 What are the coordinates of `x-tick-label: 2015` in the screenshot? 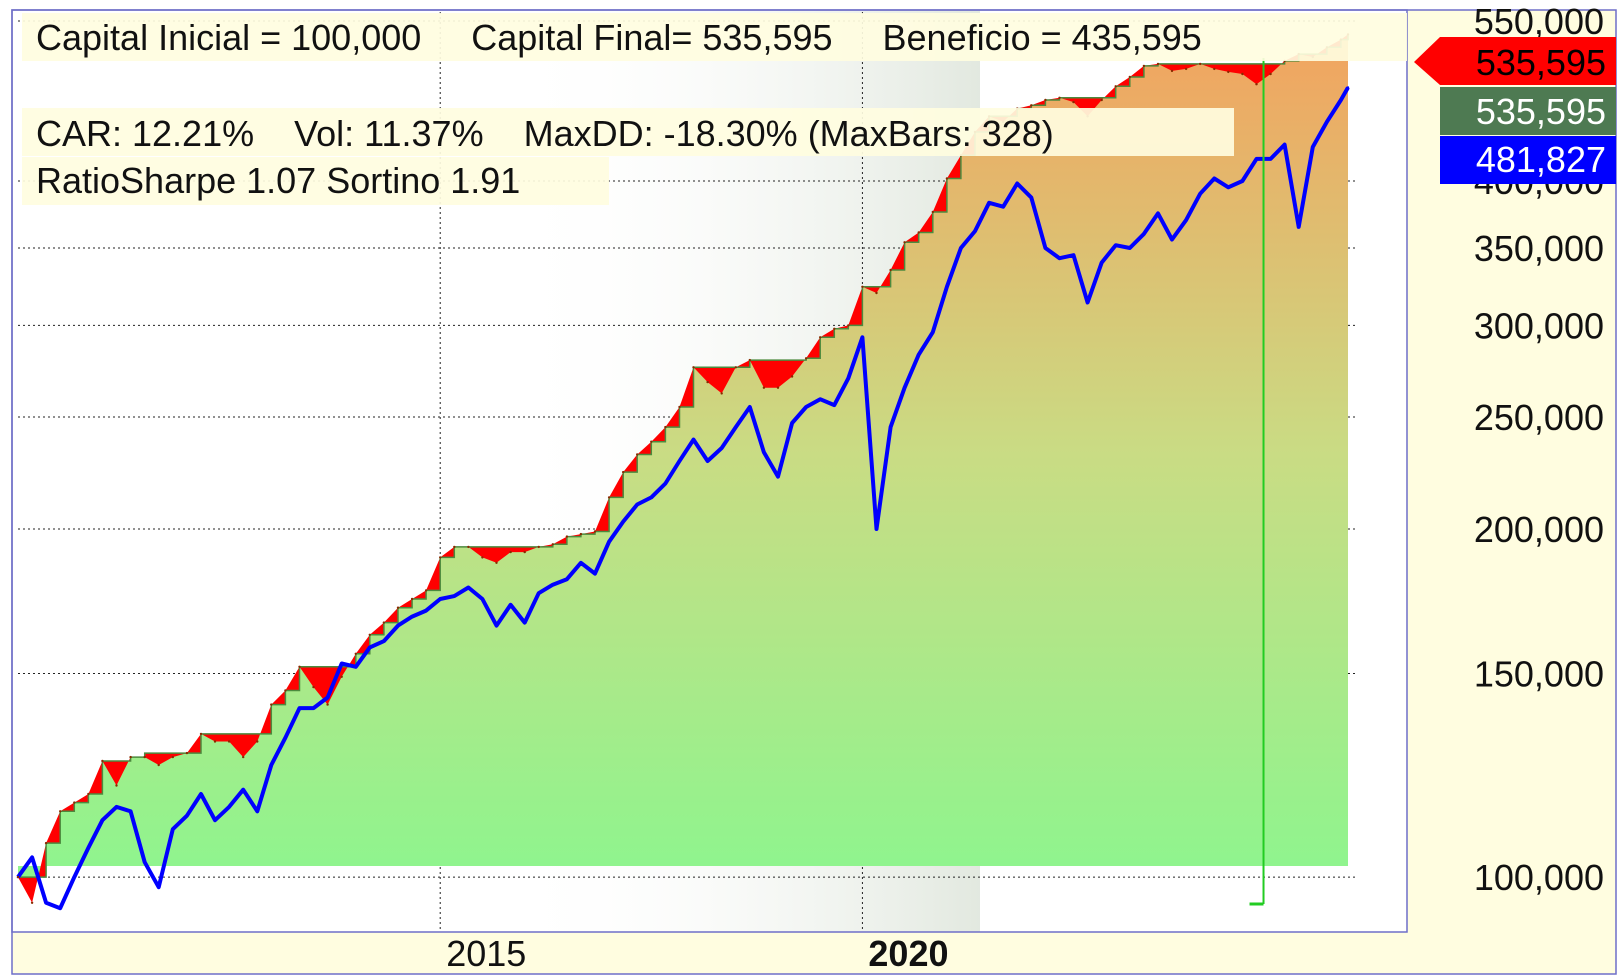 It's located at (486, 953).